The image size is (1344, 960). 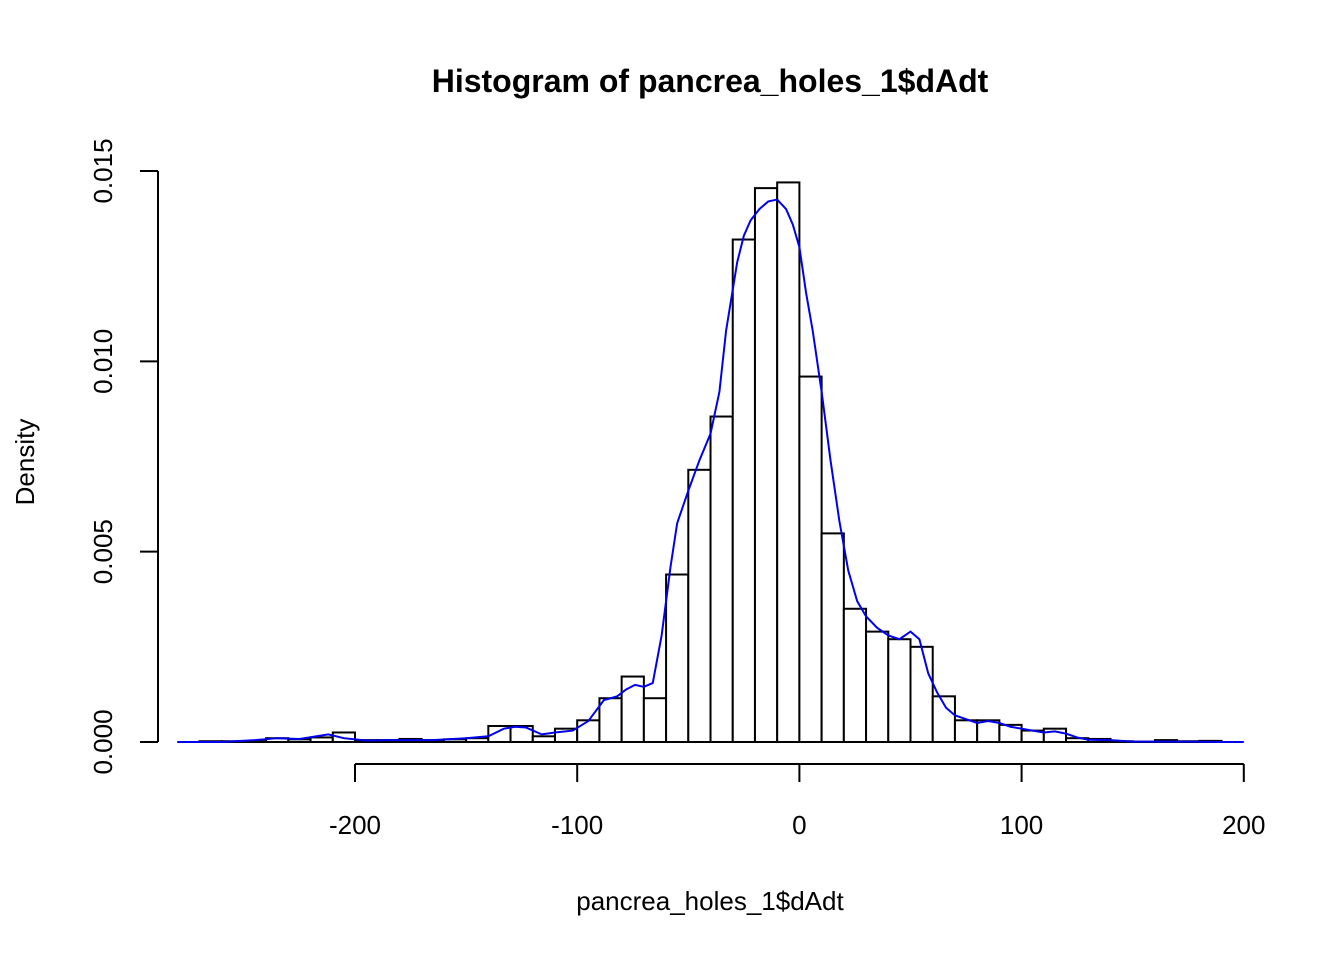 I want to click on y-tick-label: 0.005, so click(x=103, y=551).